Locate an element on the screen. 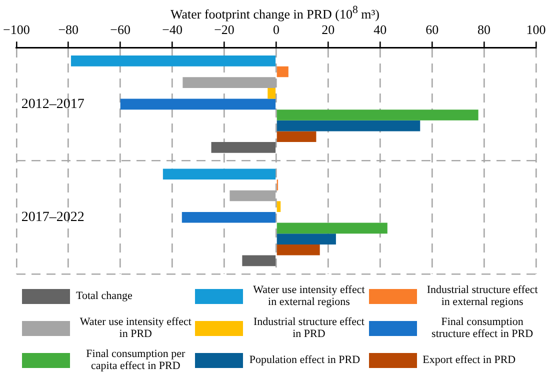 This screenshot has height=389, width=550. legend-label: Population effect in PRD is located at coordinates (304, 360).